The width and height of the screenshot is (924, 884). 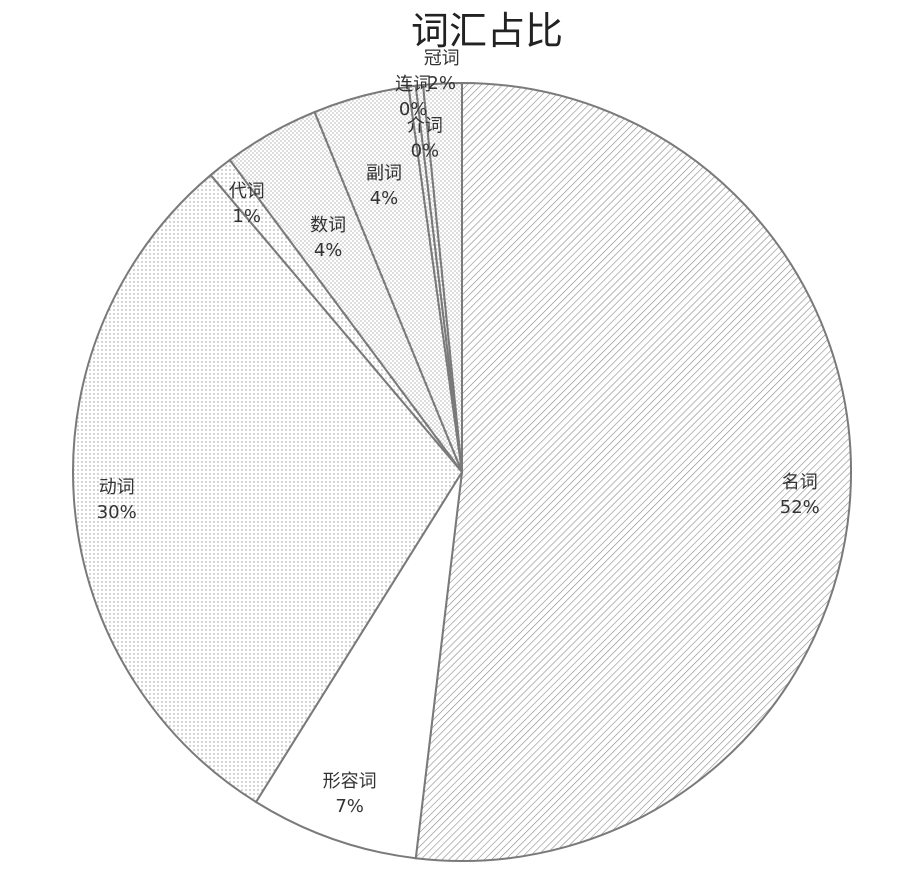 I want to click on slice-label: 冠词 2%, so click(x=442, y=71).